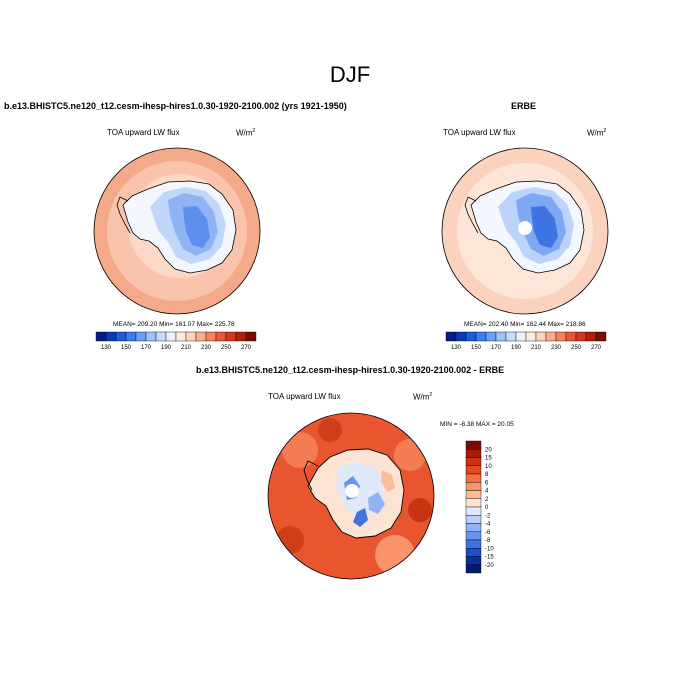 Image resolution: width=700 pixels, height=700 pixels. Describe the element at coordinates (488, 525) in the screenshot. I see `colorbar-tick-label: -4` at that location.